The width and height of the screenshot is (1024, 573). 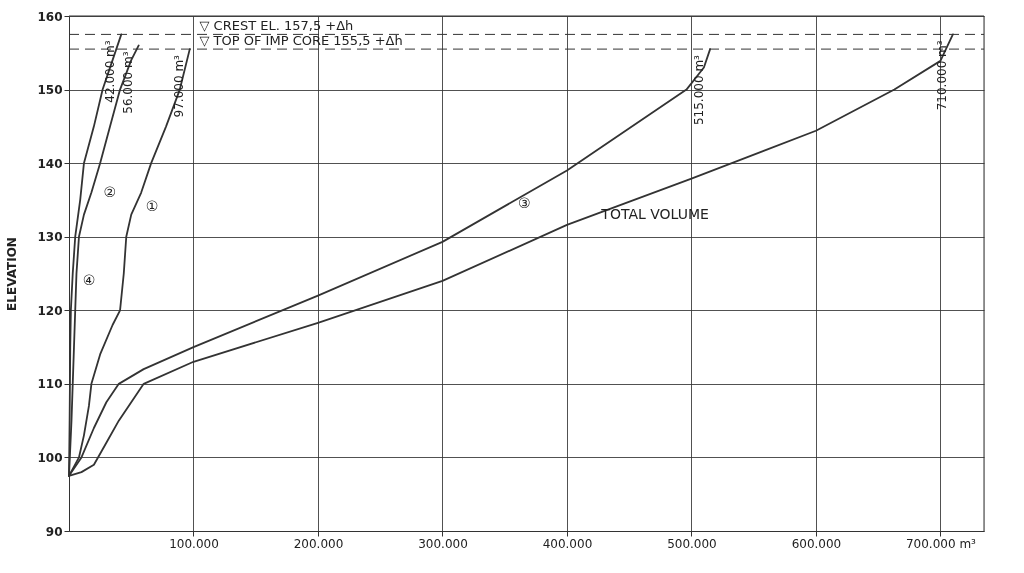 What do you see at coordinates (941, 543) in the screenshot?
I see `x-tick-label: 700.000 m³` at bounding box center [941, 543].